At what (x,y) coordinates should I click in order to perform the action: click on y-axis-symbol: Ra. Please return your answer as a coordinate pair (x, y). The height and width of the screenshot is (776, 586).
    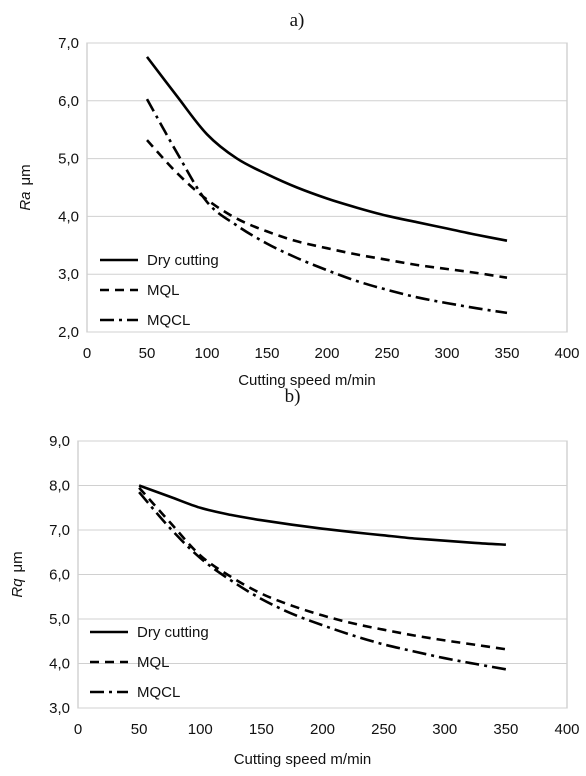
    Looking at the image, I should click on (25, 200).